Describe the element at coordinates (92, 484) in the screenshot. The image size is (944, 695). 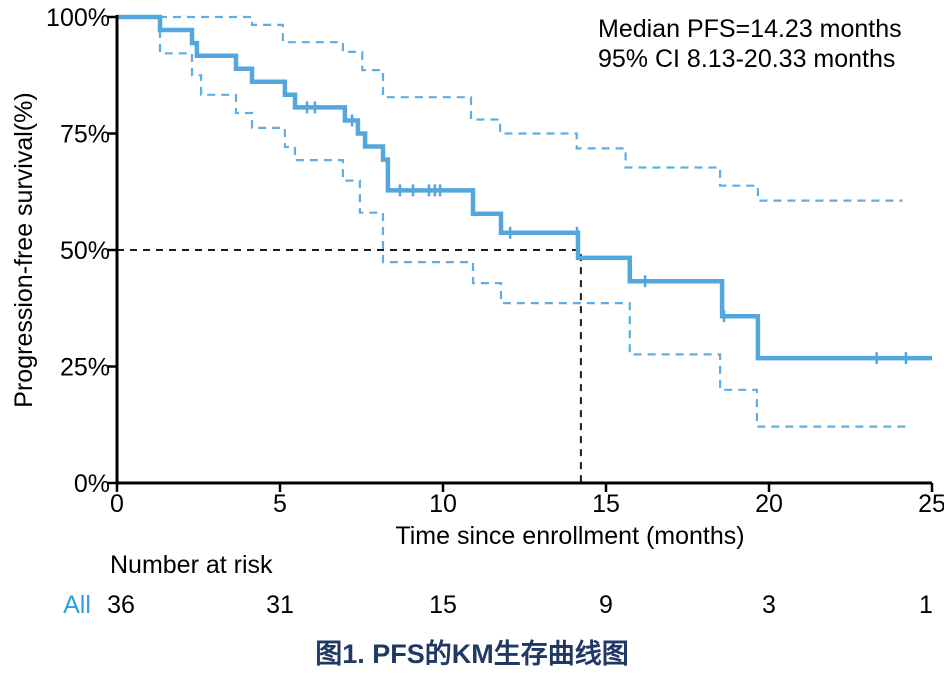
I see `y-tick-label: 0%` at that location.